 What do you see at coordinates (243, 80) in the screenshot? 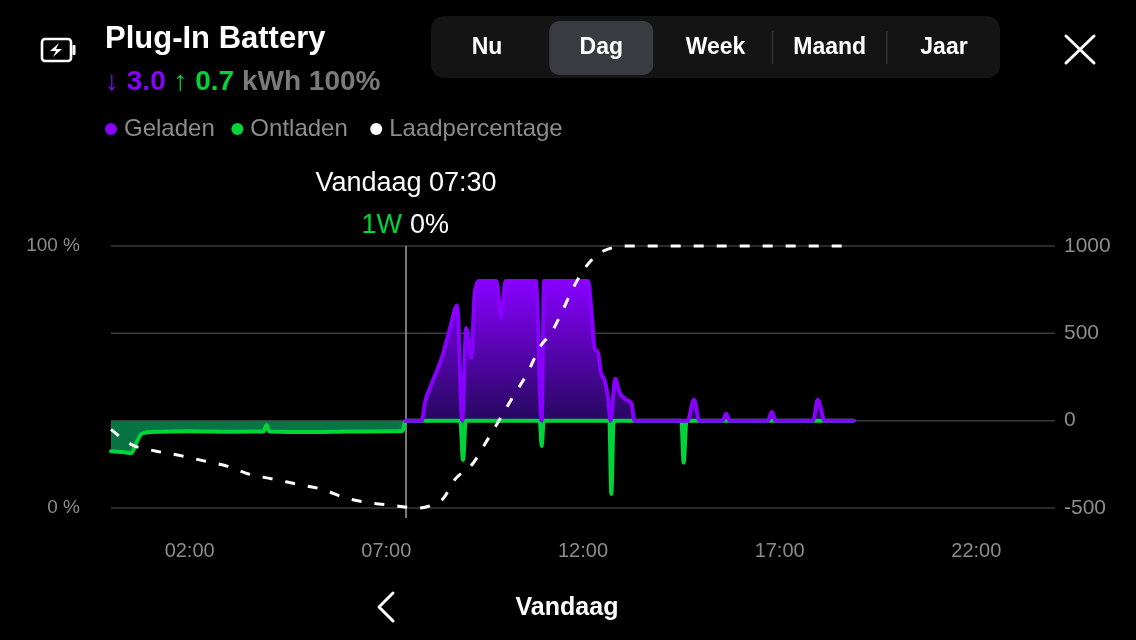
I see `chart-subtitle: ↓ 3.0 ↑ 0.7 kWh 100%` at bounding box center [243, 80].